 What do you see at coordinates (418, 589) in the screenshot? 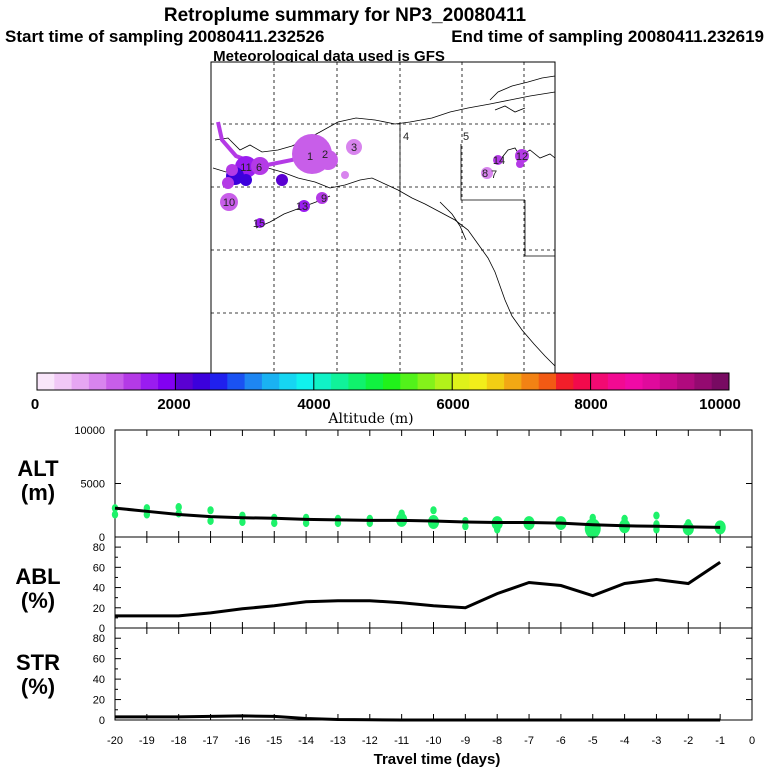
I see `abl-line` at bounding box center [418, 589].